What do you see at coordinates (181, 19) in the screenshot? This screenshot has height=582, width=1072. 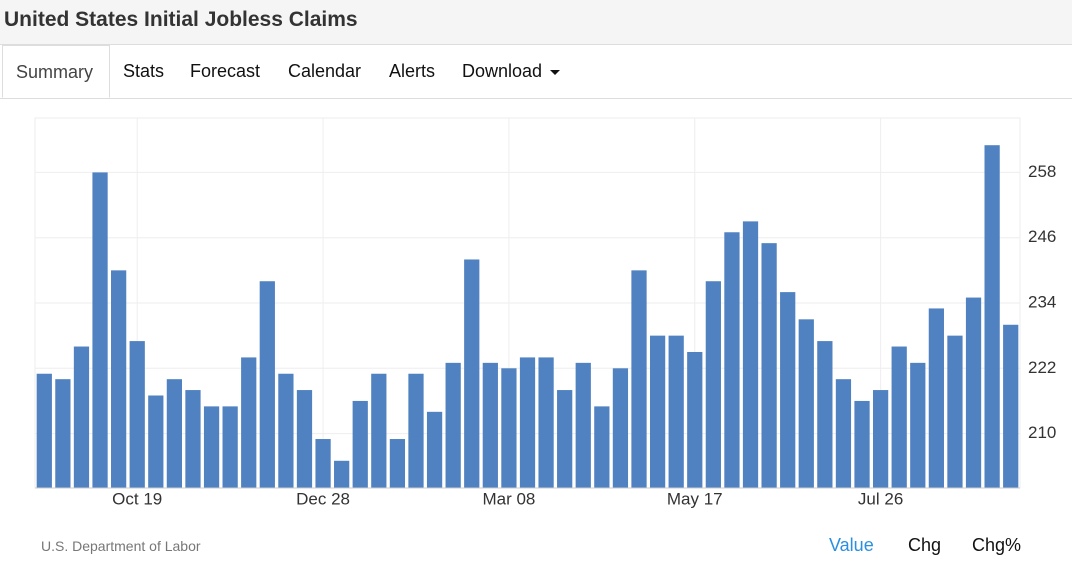 I see `page-title: United States Initial Jobless Claims` at bounding box center [181, 19].